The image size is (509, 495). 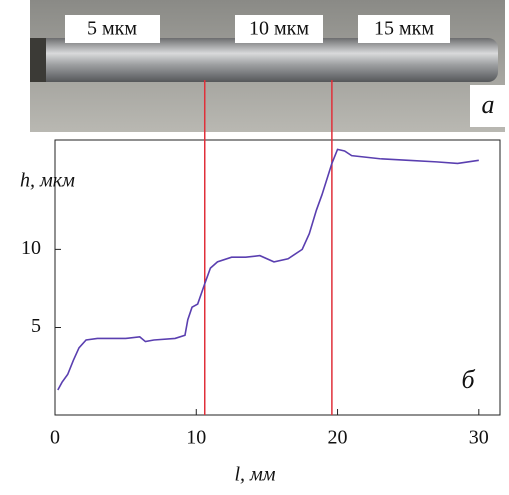 I want to click on x-tick-label: 10, so click(x=196, y=438).